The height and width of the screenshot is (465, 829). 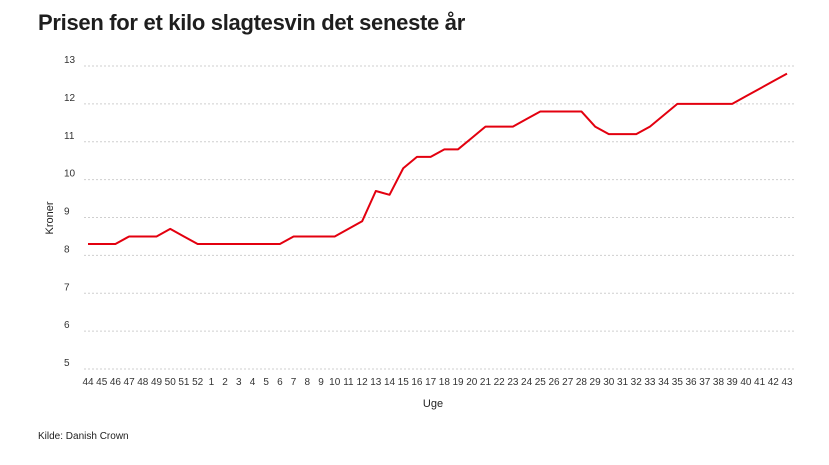 What do you see at coordinates (774, 382) in the screenshot?
I see `x-tick-label: 42` at bounding box center [774, 382].